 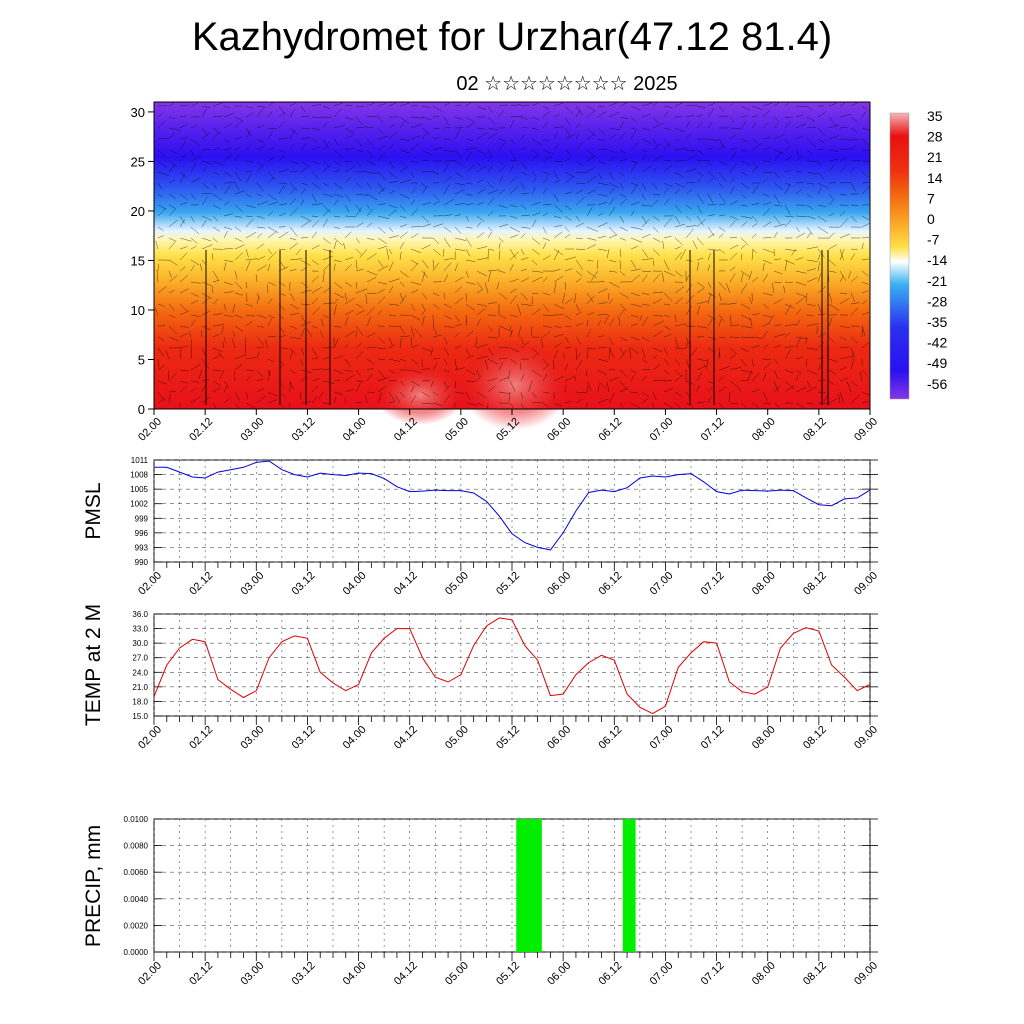 I want to click on heatmap-x-tick-label: 06.12, so click(x=610, y=430).